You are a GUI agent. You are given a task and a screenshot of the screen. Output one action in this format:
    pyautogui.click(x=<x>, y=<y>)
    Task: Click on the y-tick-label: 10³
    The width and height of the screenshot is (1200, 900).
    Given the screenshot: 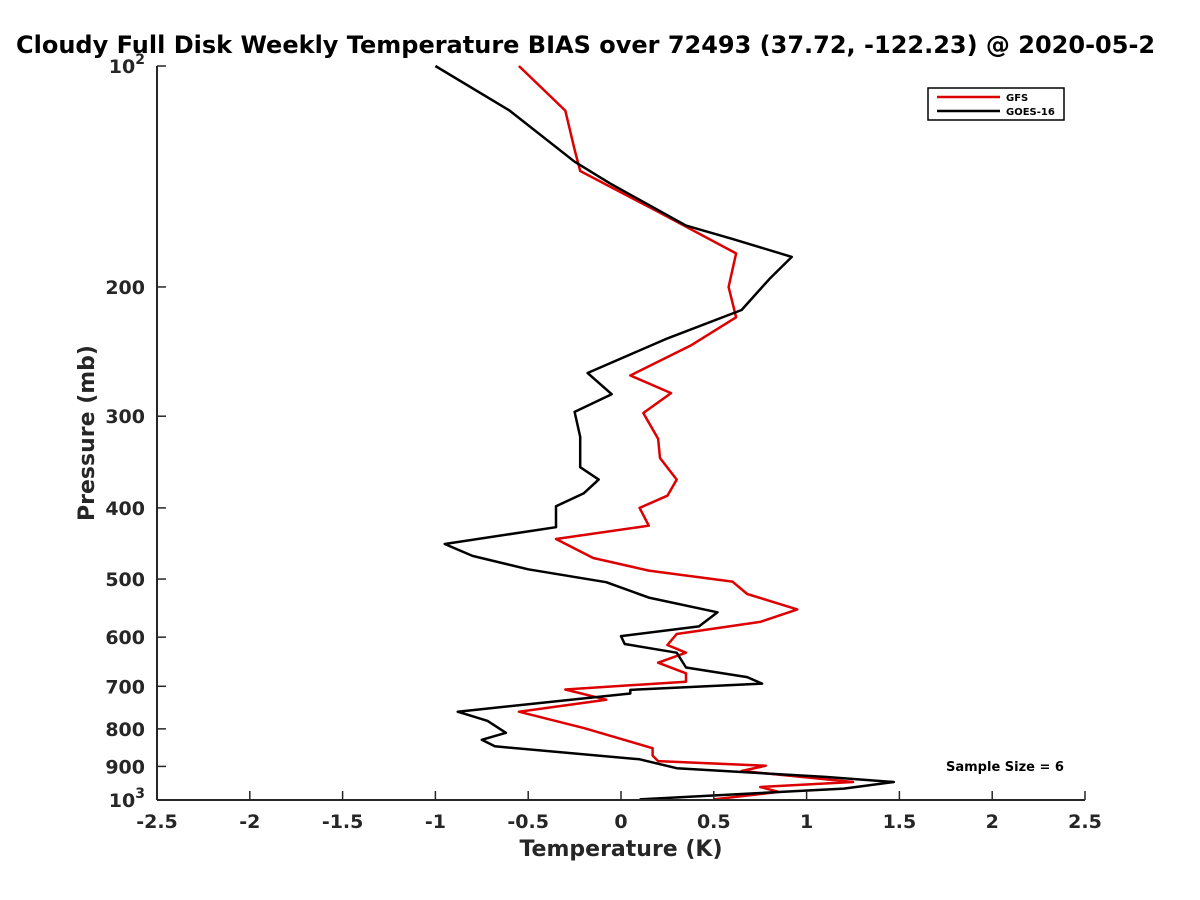 What is the action you would take?
    pyautogui.click(x=127, y=799)
    